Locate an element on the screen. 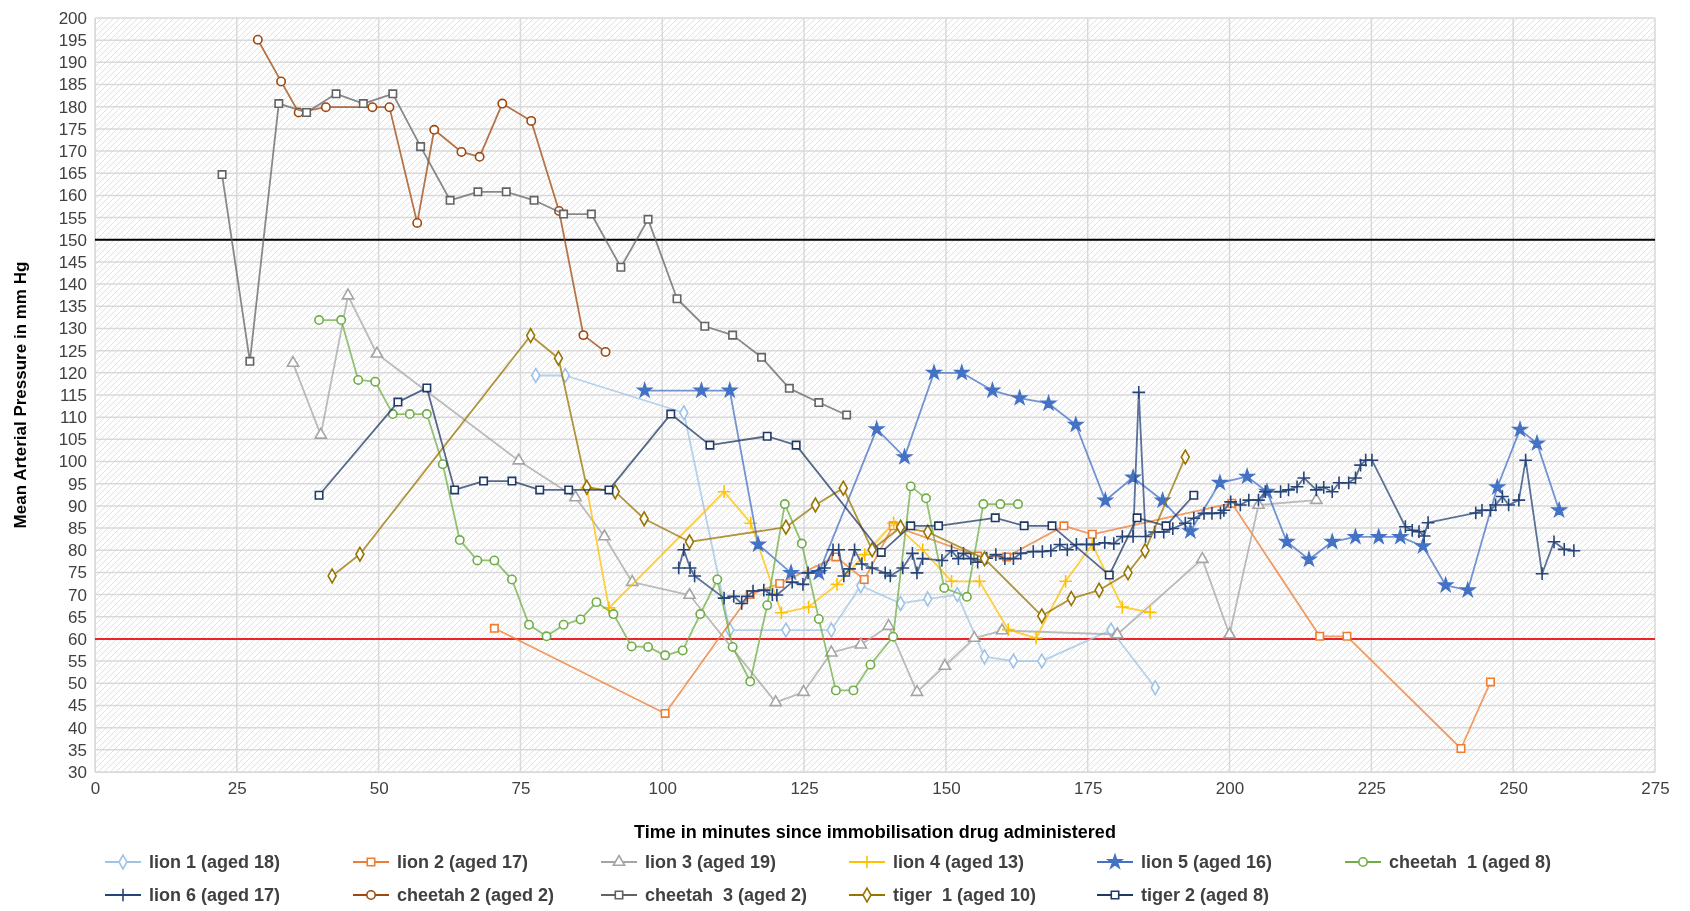  y-tick-label: 150 is located at coordinates (72, 240).